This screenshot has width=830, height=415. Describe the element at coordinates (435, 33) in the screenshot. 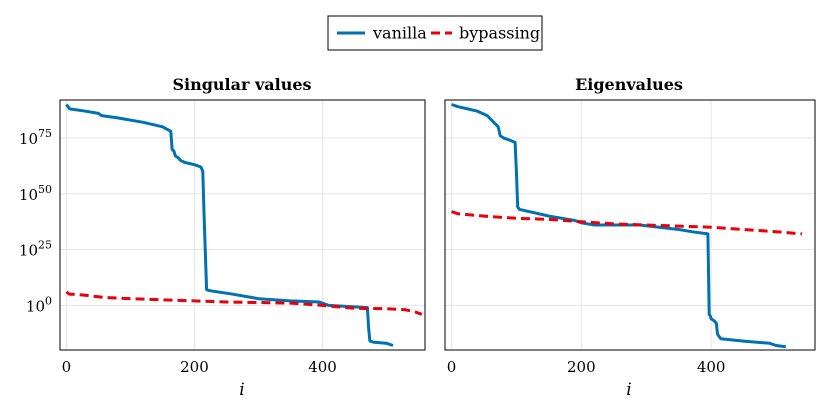

I see `legend: vanilla bypassing` at that location.